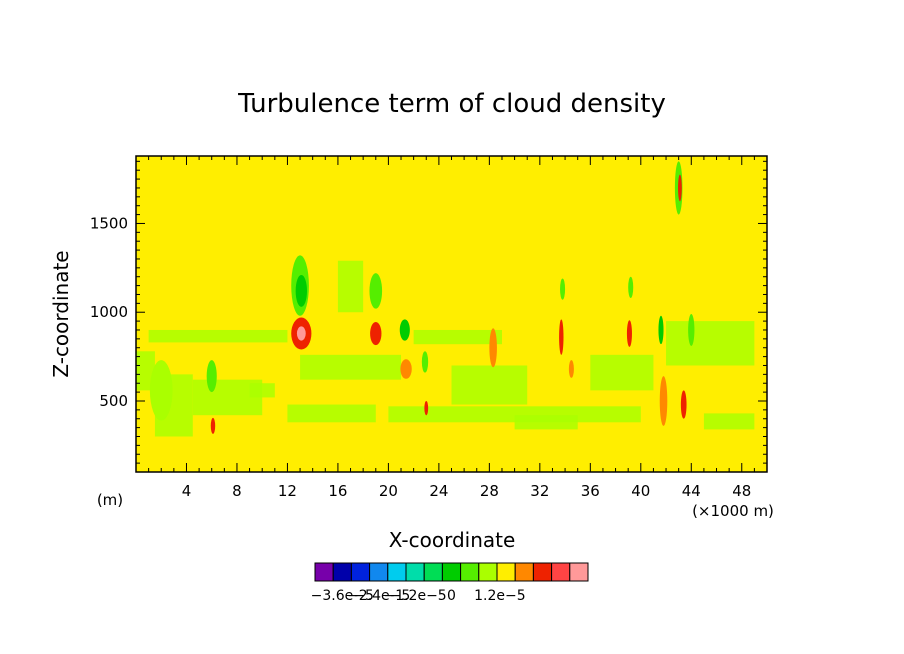 The image size is (904, 654). I want to click on x-tick-label: 28, so click(489, 491).